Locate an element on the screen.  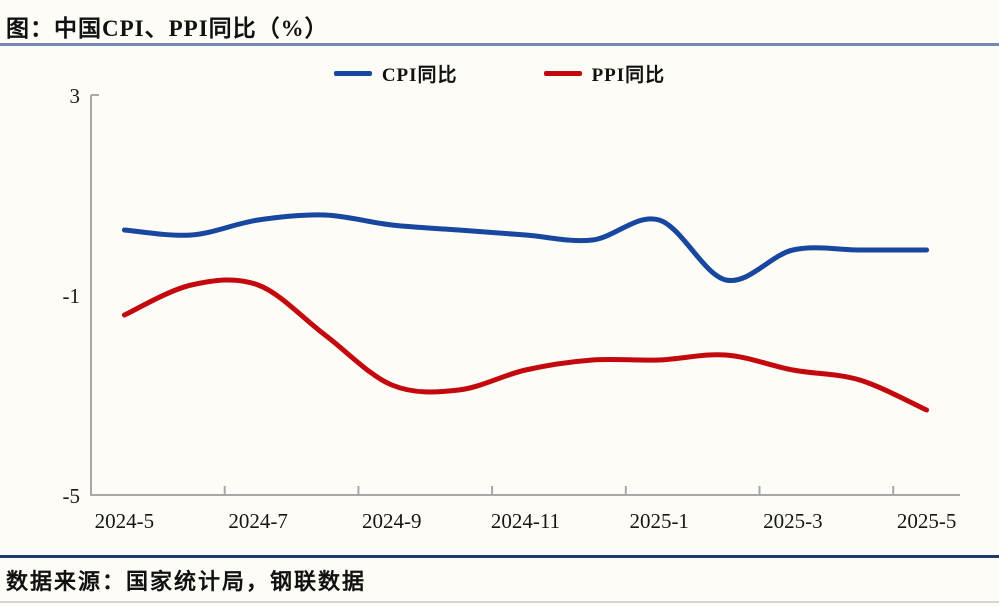
y-axis-label: -5 is located at coordinates (72, 496).